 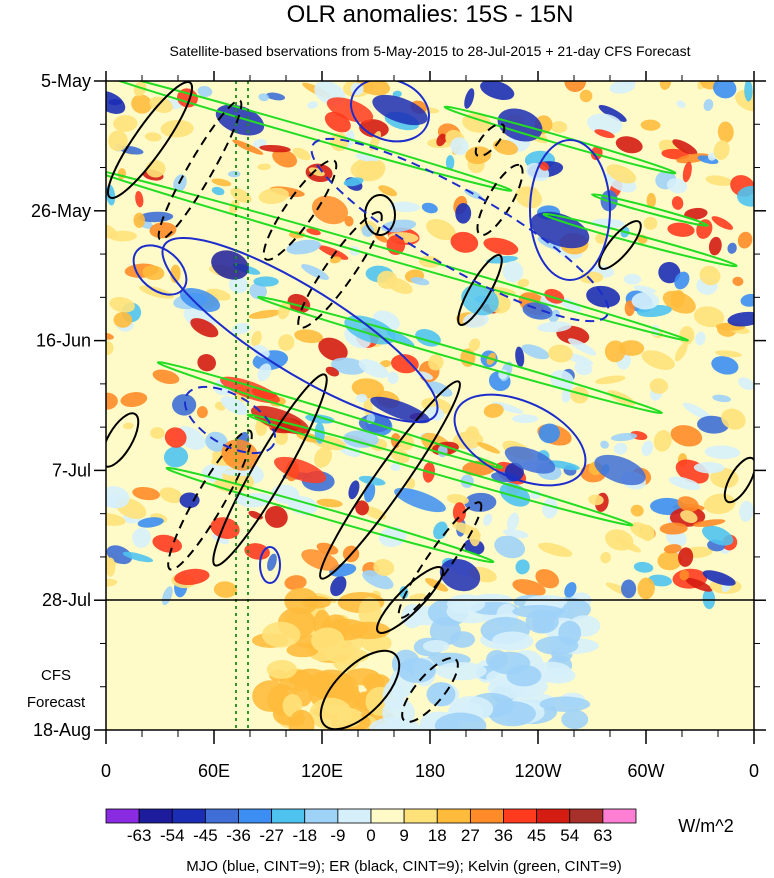 I want to click on colorbar: -63 -54 -45 -36 -27 -18 -9 0 9 18 27 36 45 54 63, so click(x=371, y=826).